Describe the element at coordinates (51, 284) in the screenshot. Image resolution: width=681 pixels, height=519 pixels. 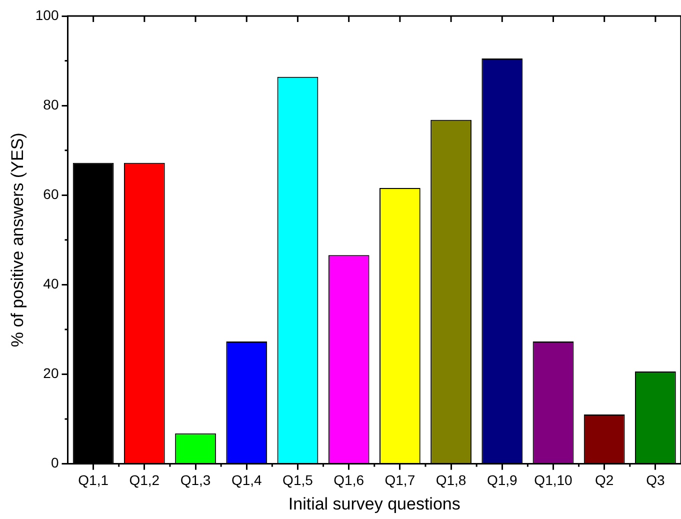
I see `y-tick-label: 40` at that location.